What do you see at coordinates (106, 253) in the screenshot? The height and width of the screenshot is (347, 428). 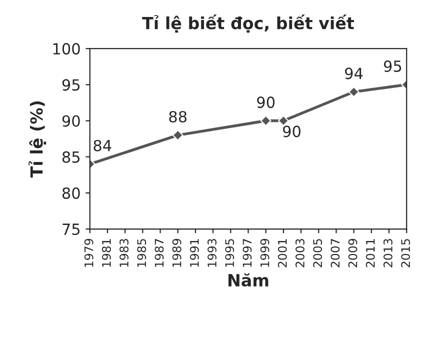 I see `x-tick-label: 1981` at bounding box center [106, 253].